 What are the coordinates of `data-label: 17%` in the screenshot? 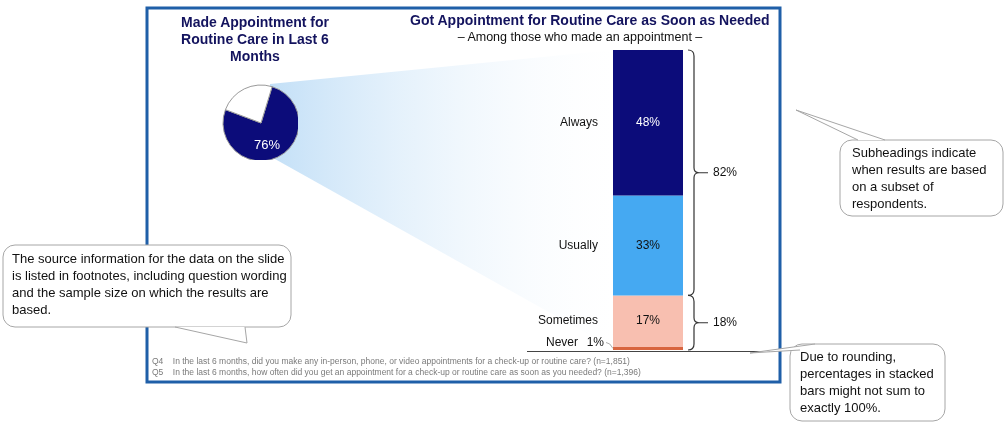 It's located at (648, 320).